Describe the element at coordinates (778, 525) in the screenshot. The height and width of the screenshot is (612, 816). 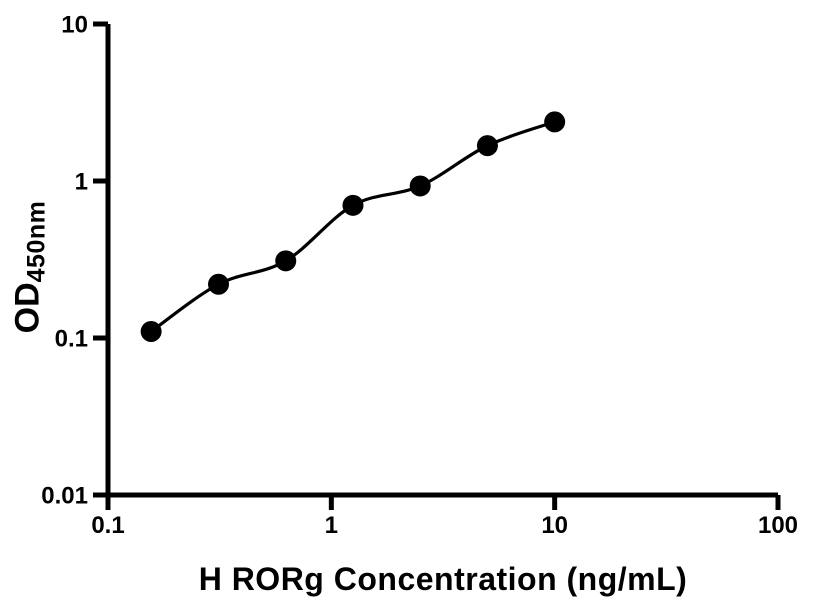
I see `x-tick-label: 100` at that location.